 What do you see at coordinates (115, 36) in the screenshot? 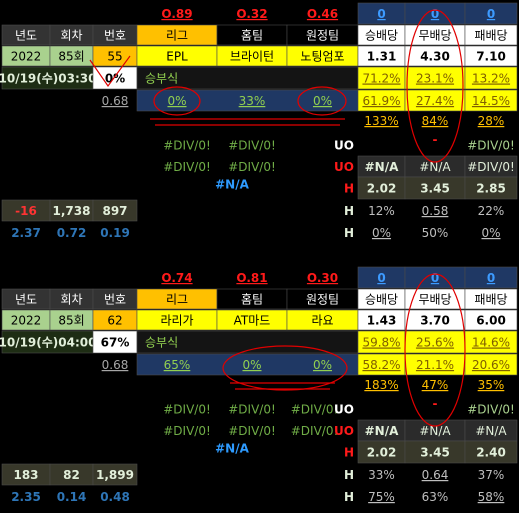
I see `header: 번호` at bounding box center [115, 36].